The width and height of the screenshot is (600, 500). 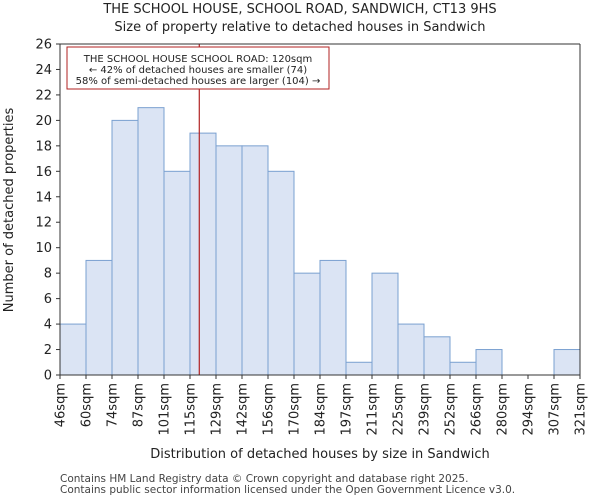 I want to click on x-tick-label: 87sqm, so click(x=139, y=405).